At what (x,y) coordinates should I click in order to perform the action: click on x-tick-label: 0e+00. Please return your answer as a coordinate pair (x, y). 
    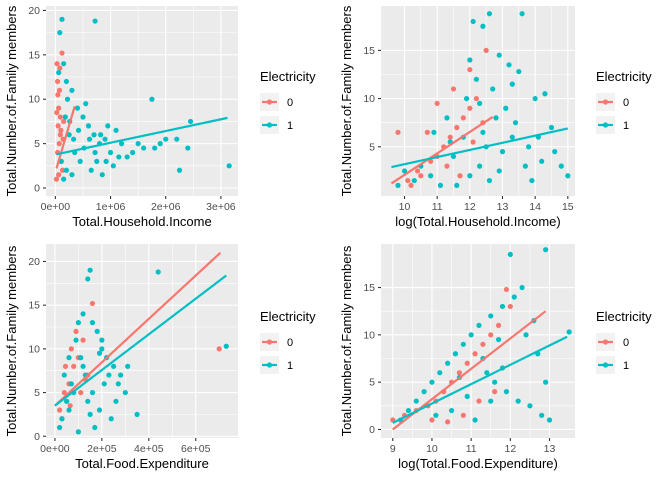
    Looking at the image, I should click on (55, 449).